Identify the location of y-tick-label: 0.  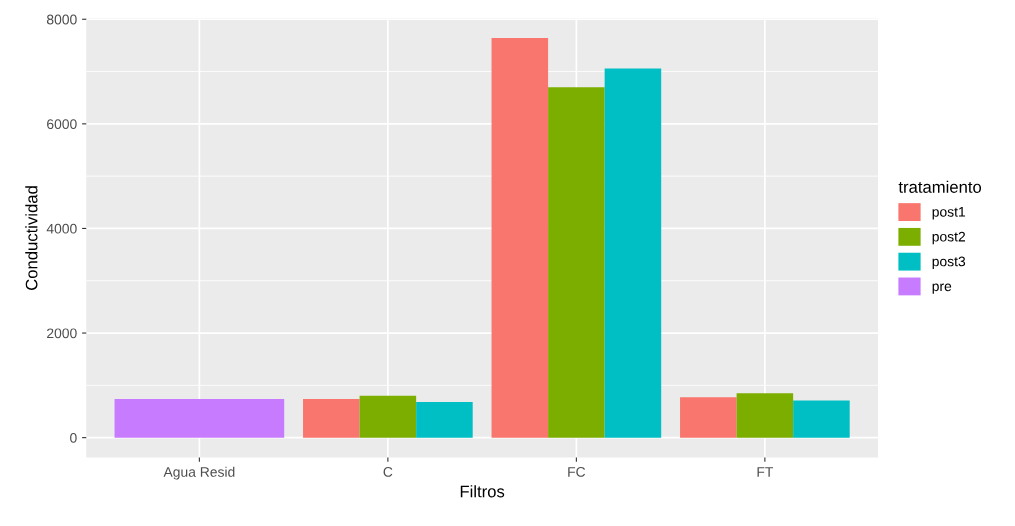
(73, 437).